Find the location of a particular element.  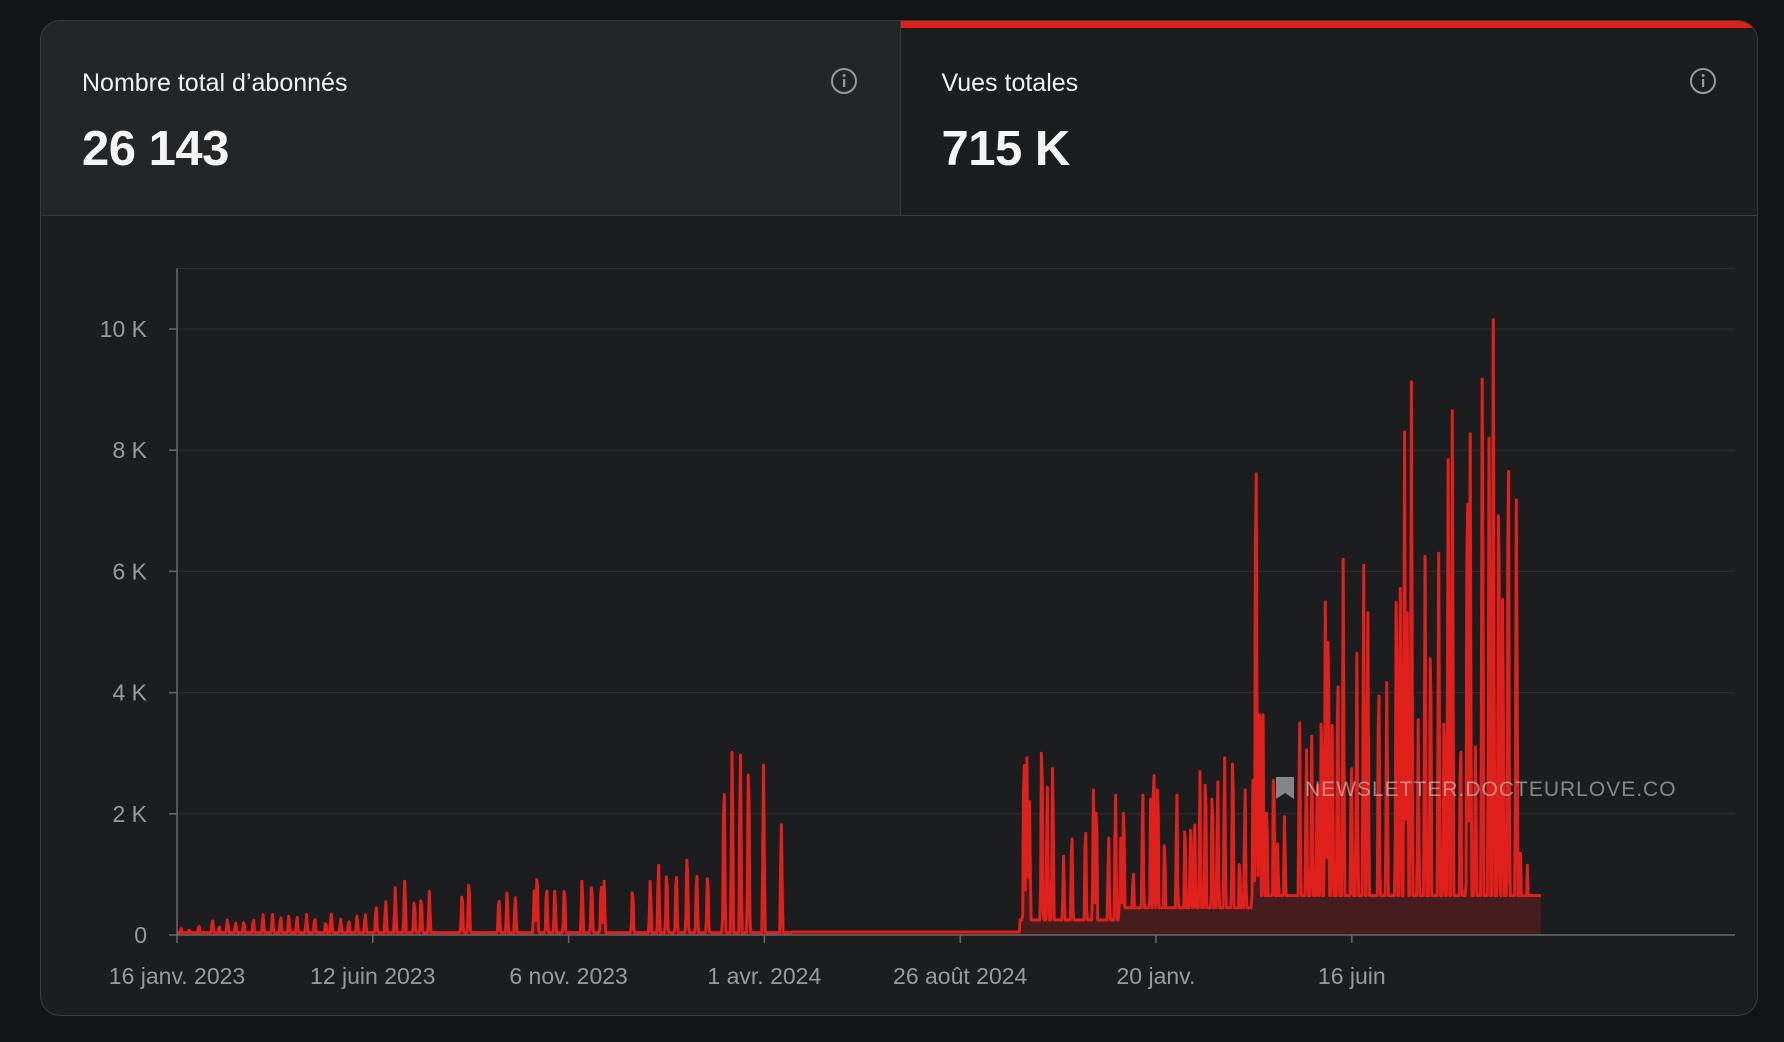

tab-total-views-value: 715 K is located at coordinates (1006, 149).